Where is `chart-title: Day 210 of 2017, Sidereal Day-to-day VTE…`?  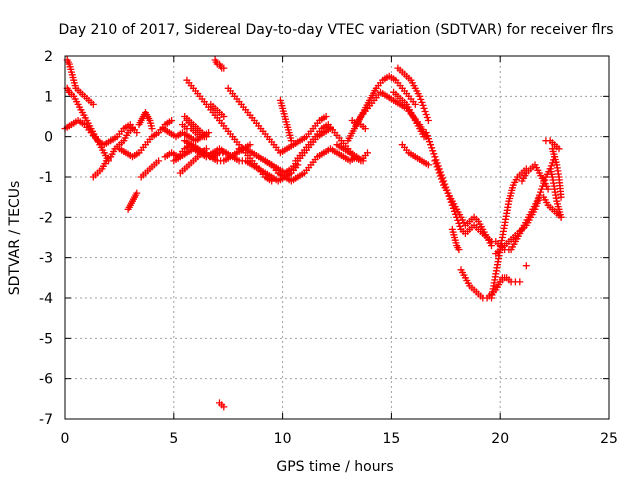 chart-title: Day 210 of 2017, Sidereal Day-to-day VTE… is located at coordinates (335, 30).